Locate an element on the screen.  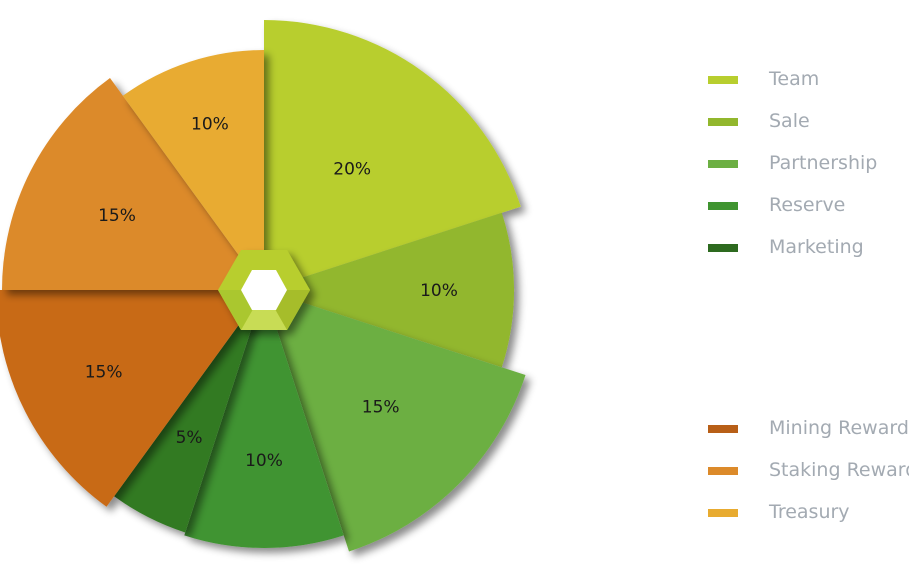
pie-slice-partnership is located at coordinates (395, 421).